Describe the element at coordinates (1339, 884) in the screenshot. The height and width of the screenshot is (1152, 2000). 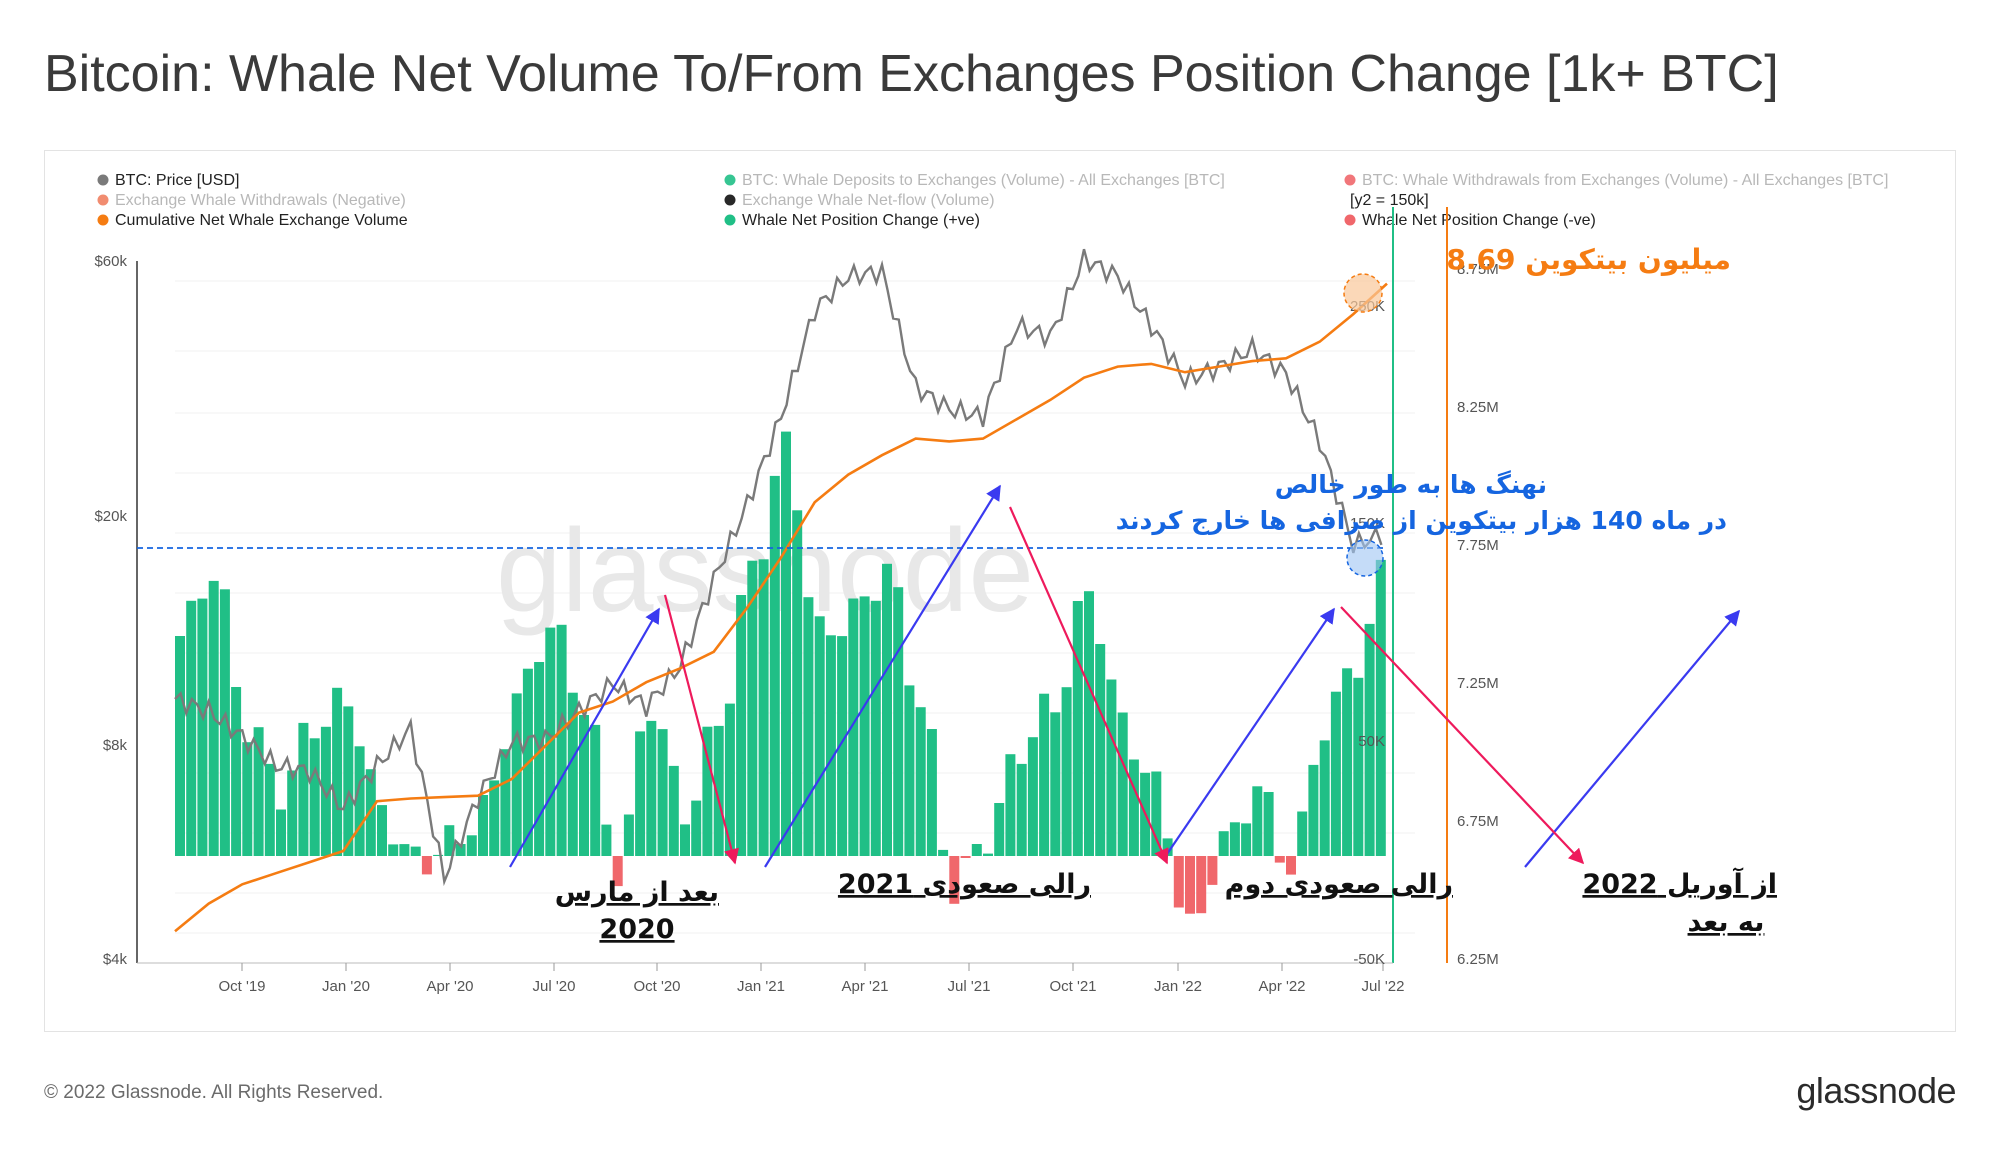
I see `annotation-second-rally: رالی صعودی دوم` at that location.